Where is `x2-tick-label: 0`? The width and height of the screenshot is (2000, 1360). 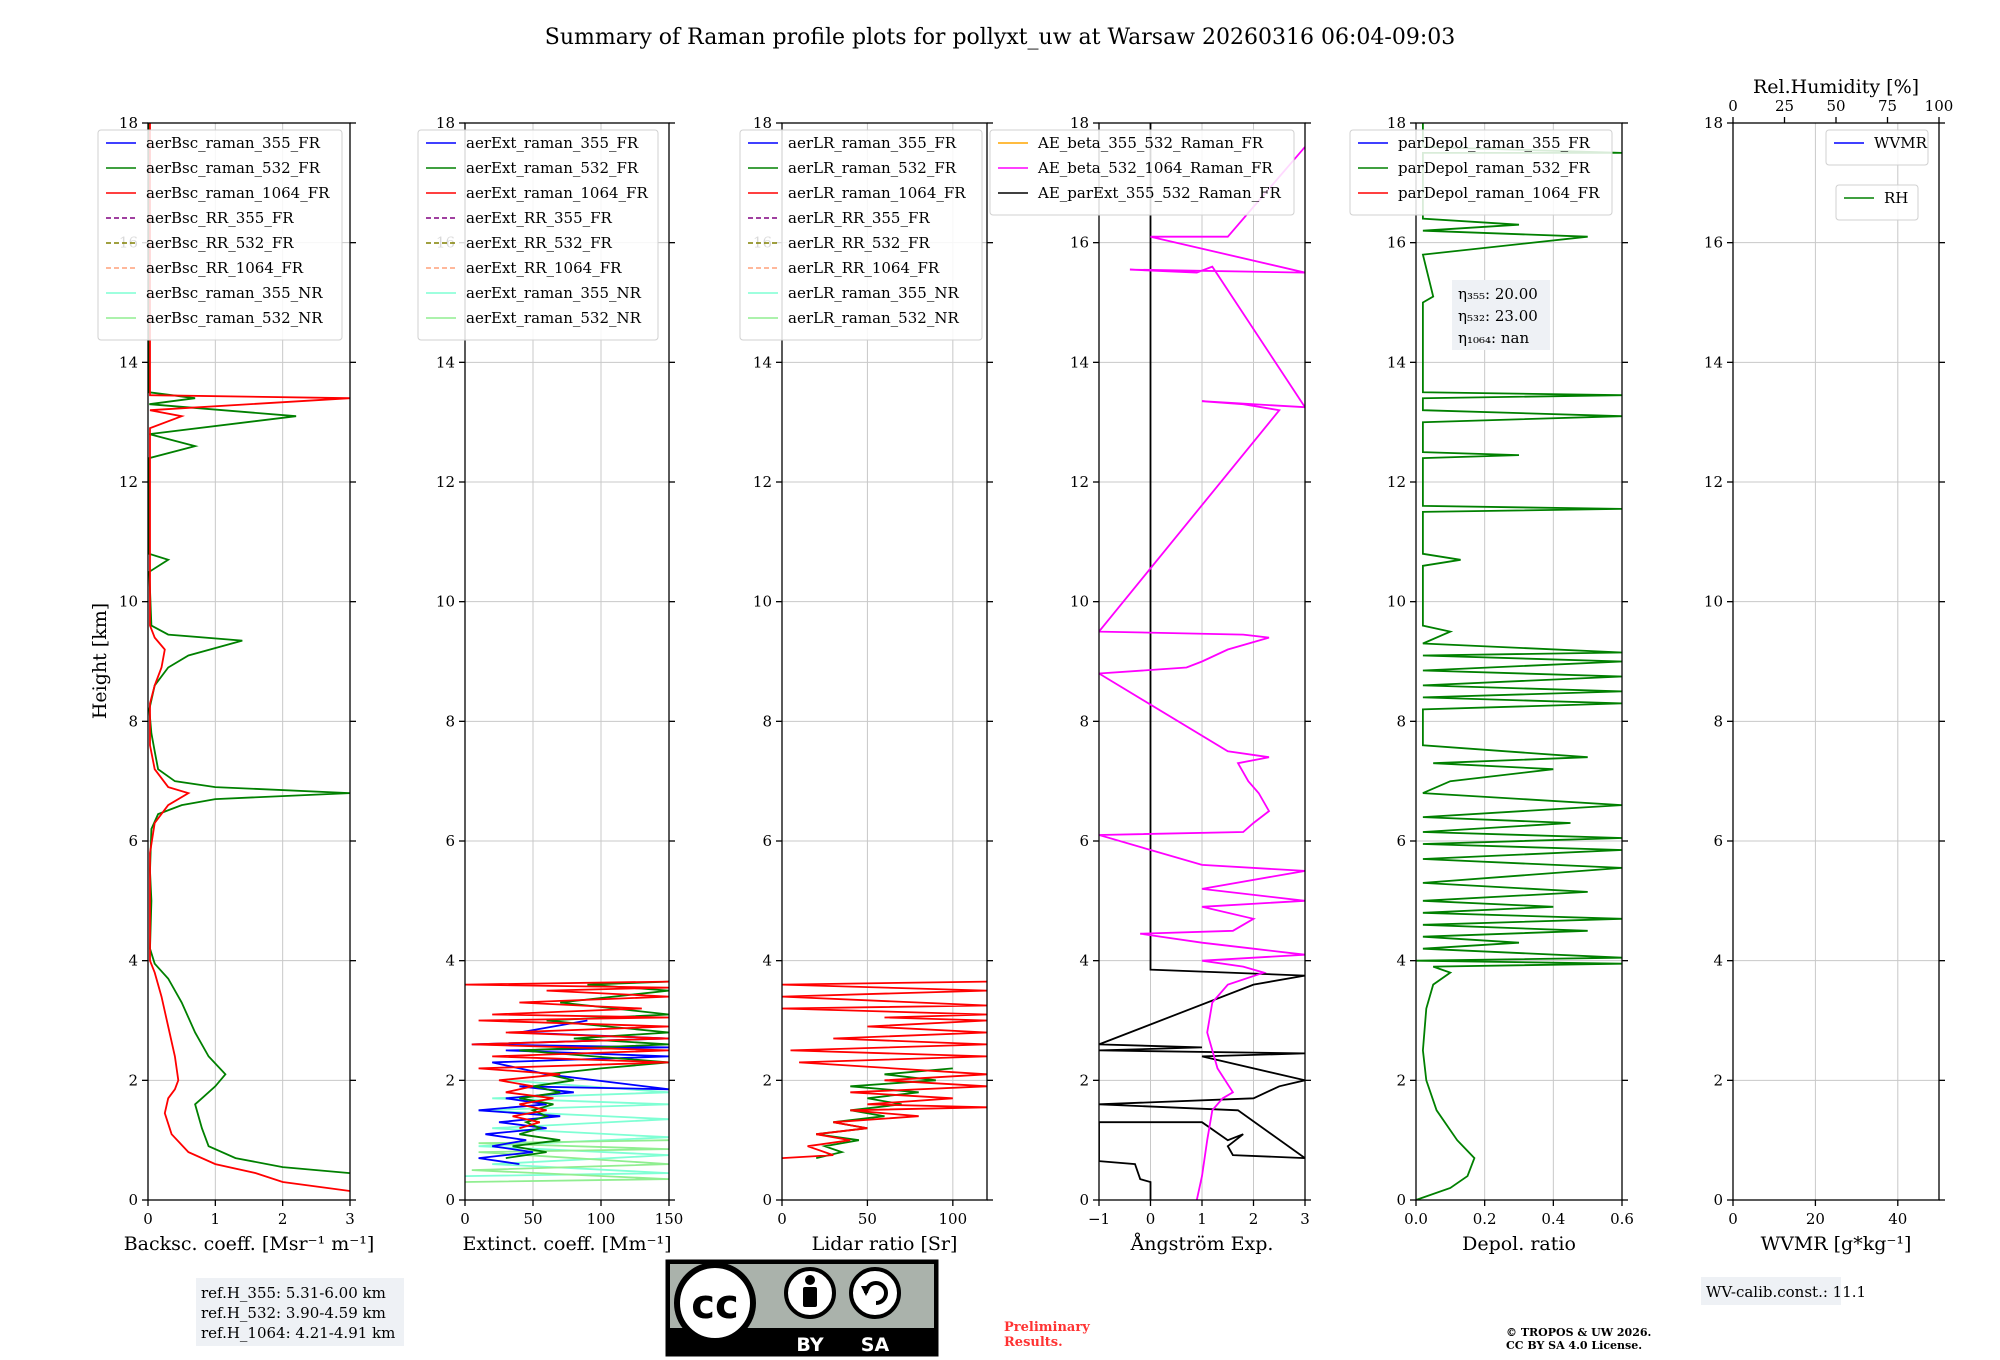
x2-tick-label: 0 is located at coordinates (1733, 106).